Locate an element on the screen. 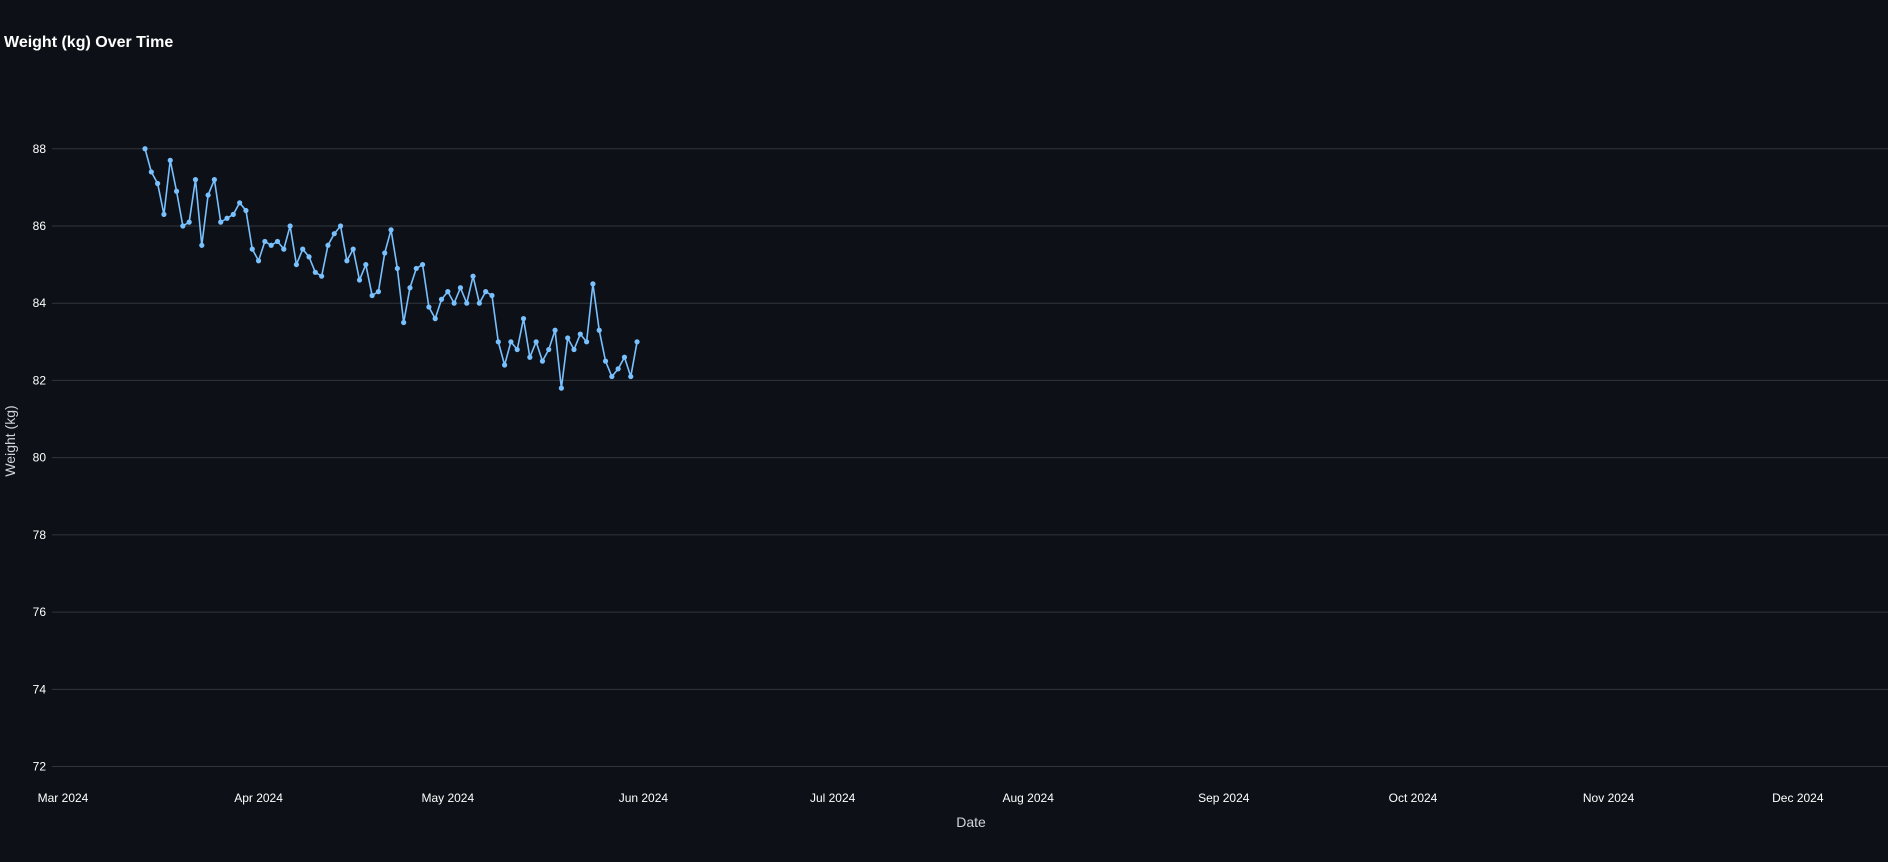 The height and width of the screenshot is (862, 1888). series-weight is located at coordinates (391, 268).